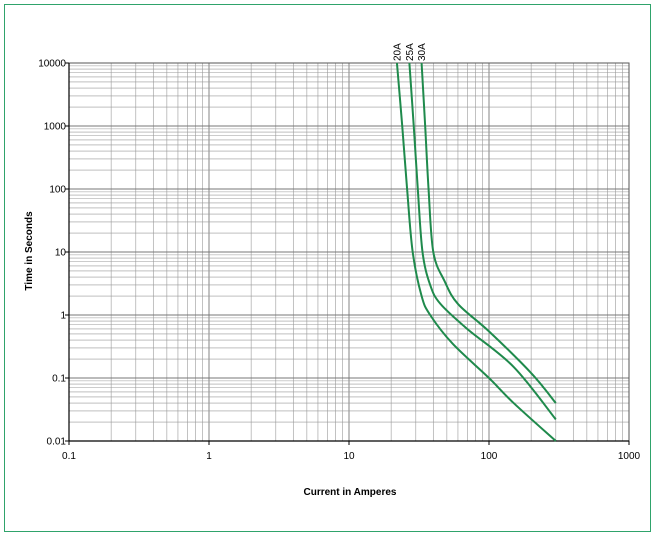 This screenshot has height=535, width=657. Describe the element at coordinates (69, 456) in the screenshot. I see `x-tick-label: 0.1` at that location.